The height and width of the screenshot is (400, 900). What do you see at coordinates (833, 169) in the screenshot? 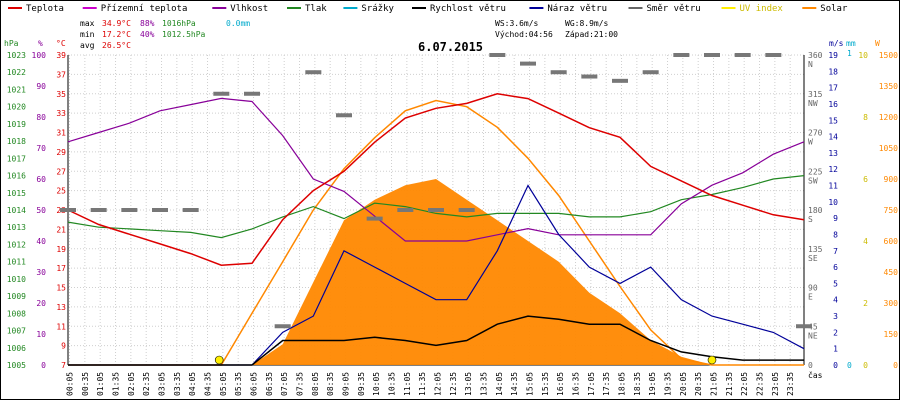
I see `ms-tick-label: 12` at bounding box center [833, 169].